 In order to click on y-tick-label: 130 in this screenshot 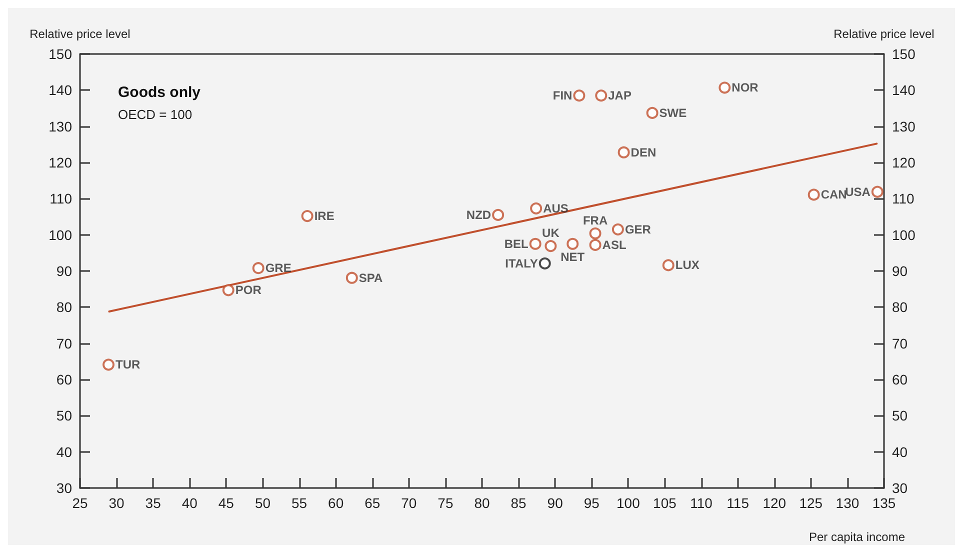, I will do `click(60, 126)`.